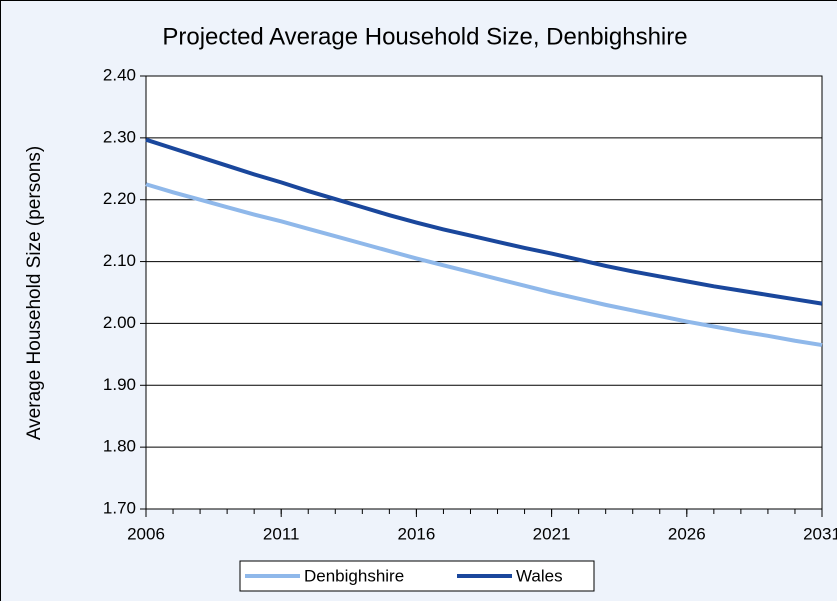  What do you see at coordinates (119, 384) in the screenshot?
I see `y-tick-label: 1.90` at bounding box center [119, 384].